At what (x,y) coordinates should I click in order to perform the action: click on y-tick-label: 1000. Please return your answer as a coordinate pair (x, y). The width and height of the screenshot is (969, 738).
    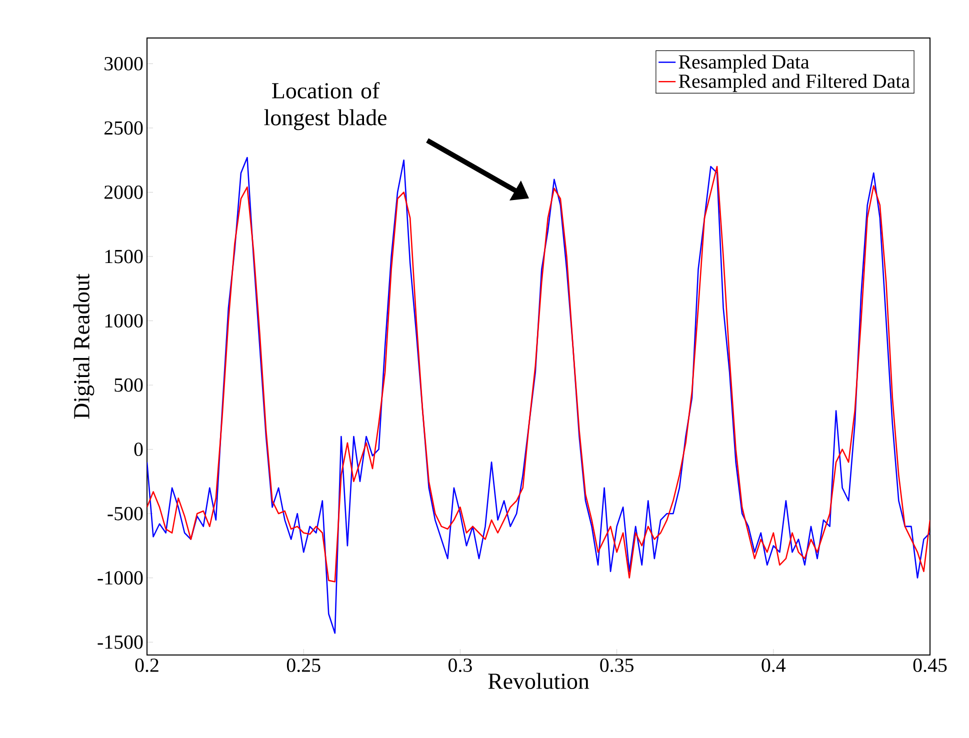
    Looking at the image, I should click on (124, 321).